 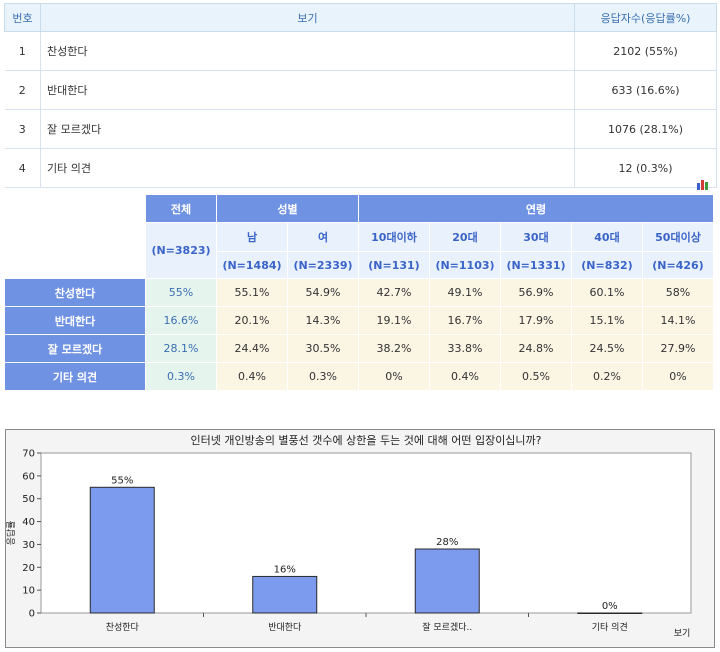 What do you see at coordinates (75, 348) in the screenshot?
I see `row-label: 잘 모르겠다` at bounding box center [75, 348].